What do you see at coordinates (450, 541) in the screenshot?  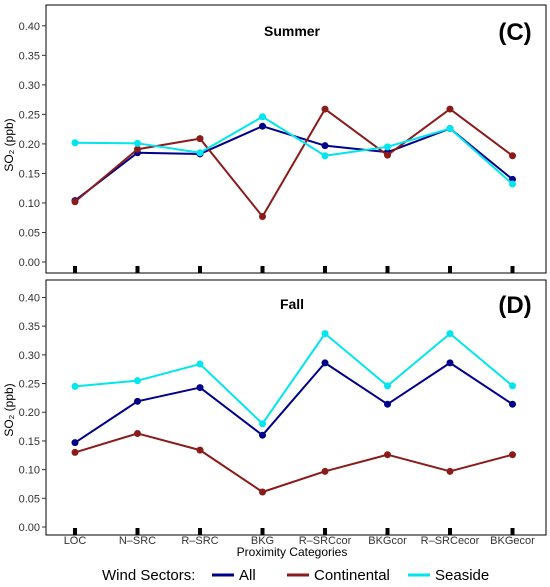 I see `x-tick-label: R–SRCecor` at bounding box center [450, 541].